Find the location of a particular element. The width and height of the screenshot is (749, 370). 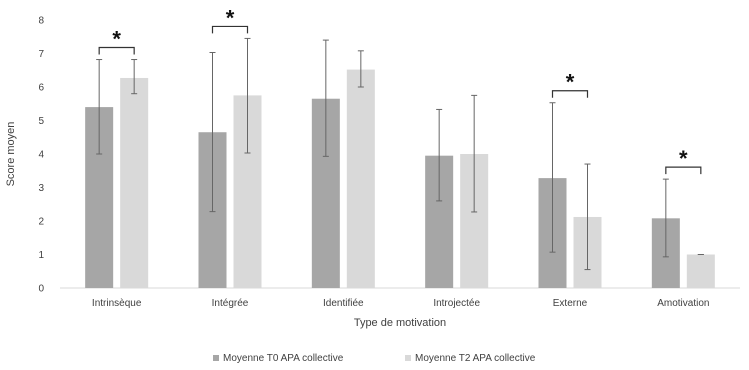

y-tick-label: 5 is located at coordinates (41, 121).